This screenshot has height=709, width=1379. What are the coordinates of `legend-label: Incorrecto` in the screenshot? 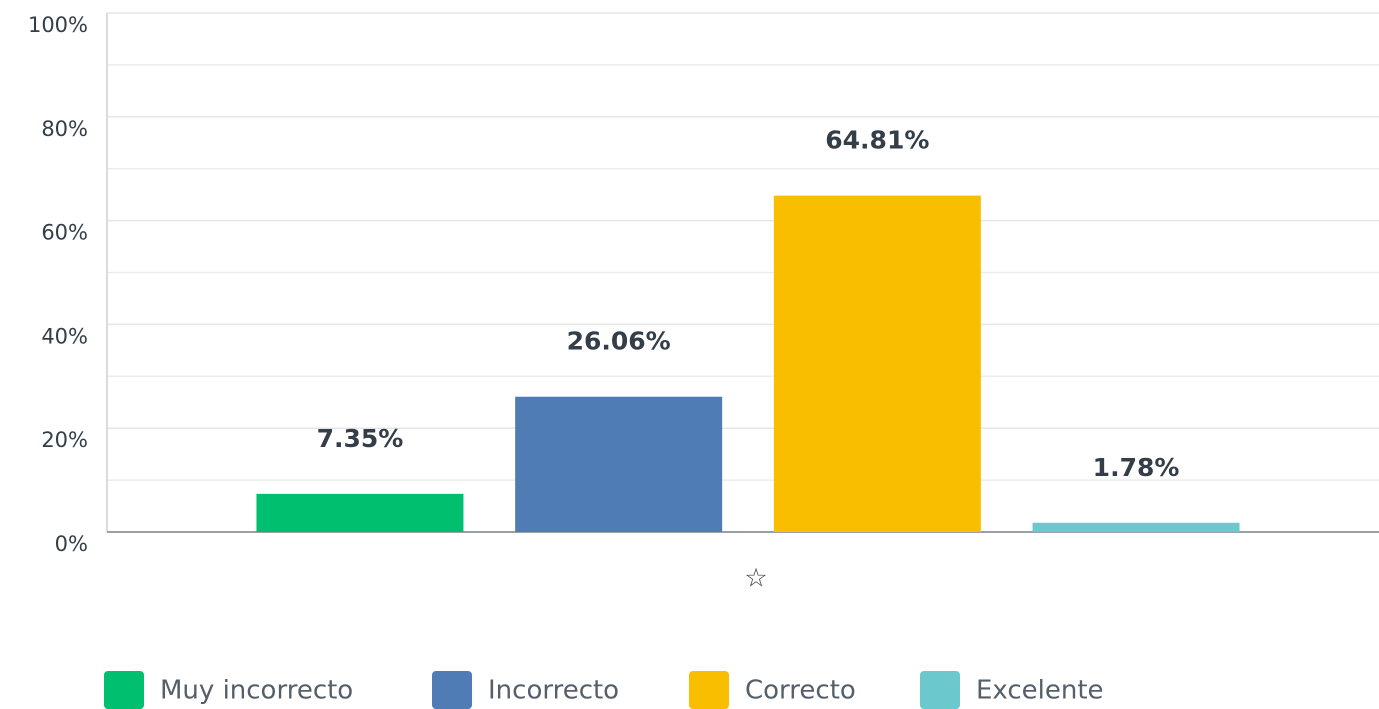 It's located at (553, 691).